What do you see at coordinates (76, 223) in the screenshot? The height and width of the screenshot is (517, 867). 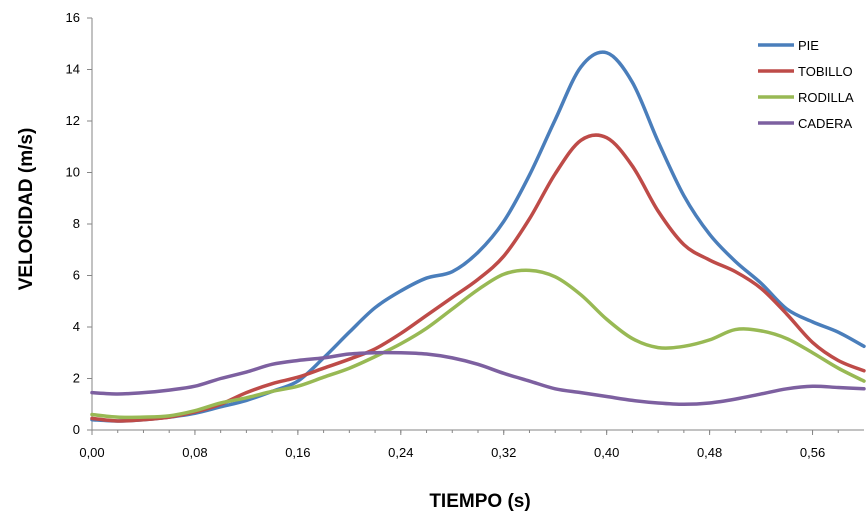 I see `y-tick-label: 8` at bounding box center [76, 223].